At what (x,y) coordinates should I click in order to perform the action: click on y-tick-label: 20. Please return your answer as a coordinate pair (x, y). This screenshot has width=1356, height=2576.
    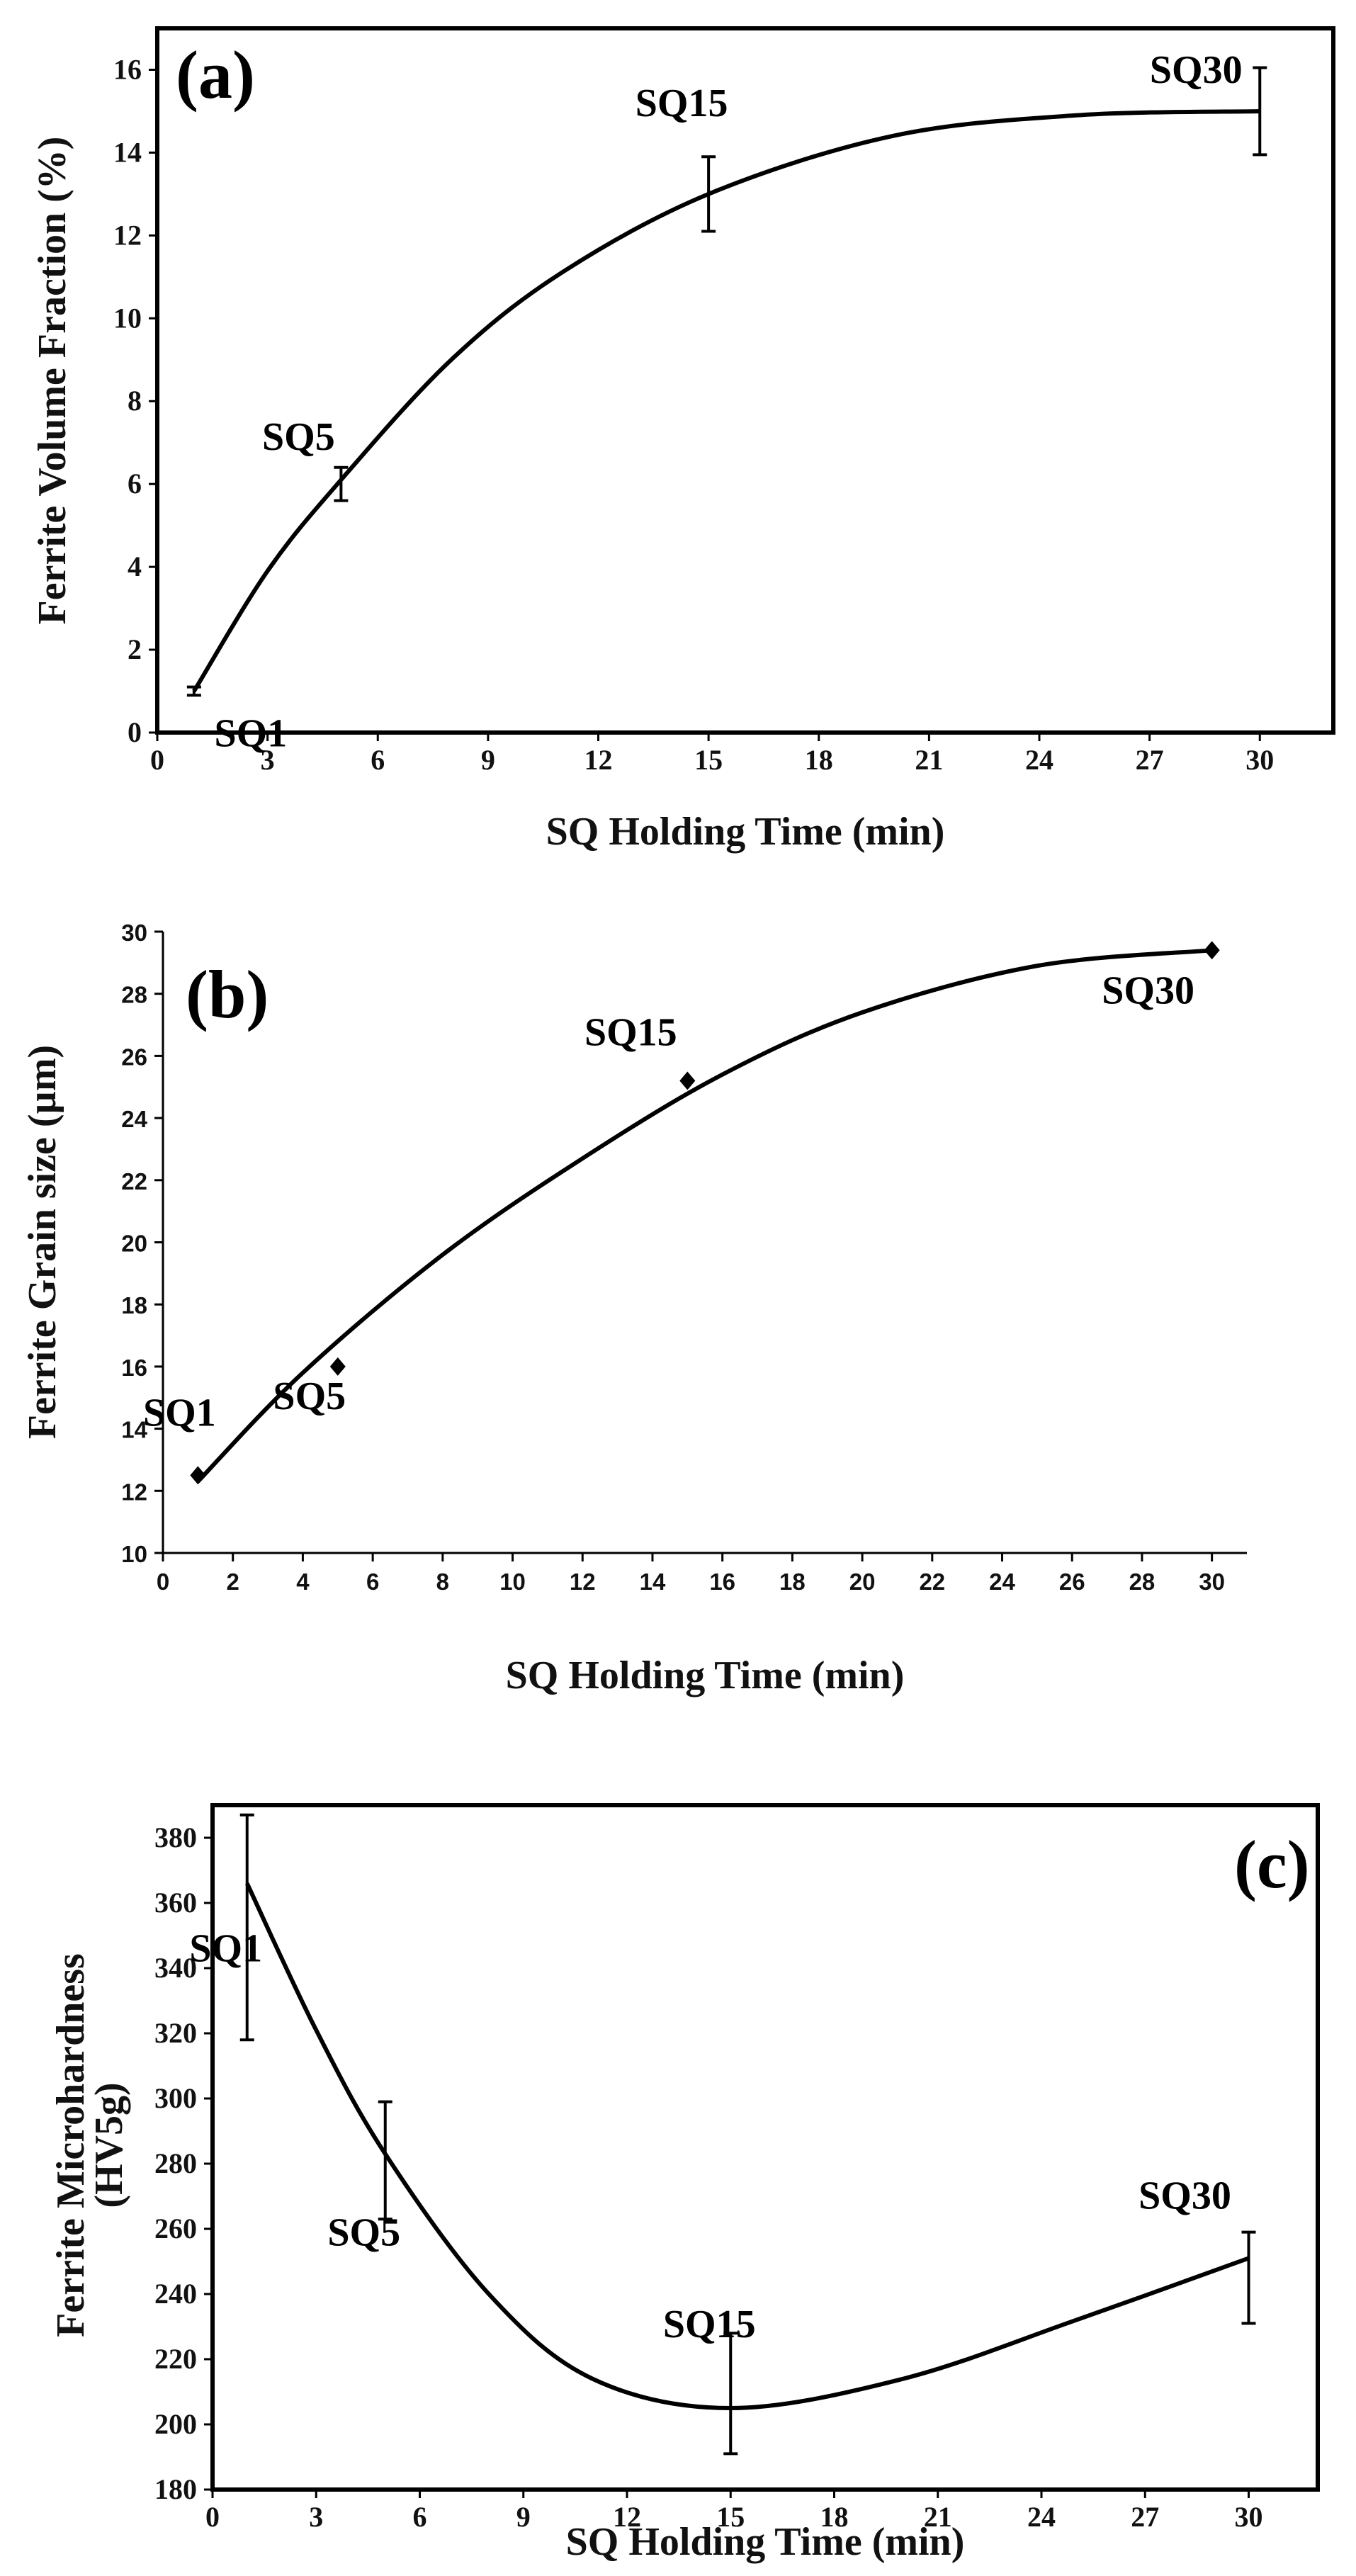
    Looking at the image, I should click on (134, 1244).